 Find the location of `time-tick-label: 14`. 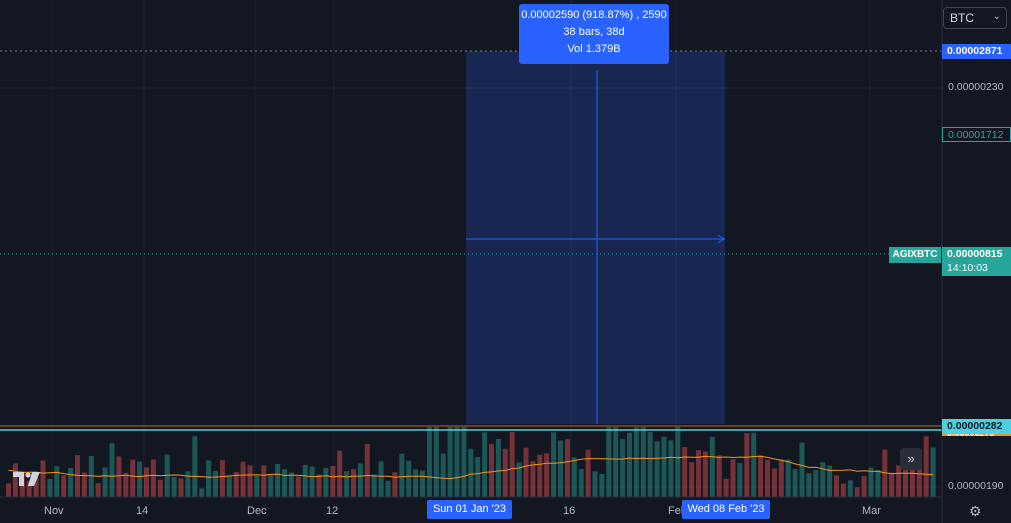

time-tick-label: 14 is located at coordinates (142, 511).